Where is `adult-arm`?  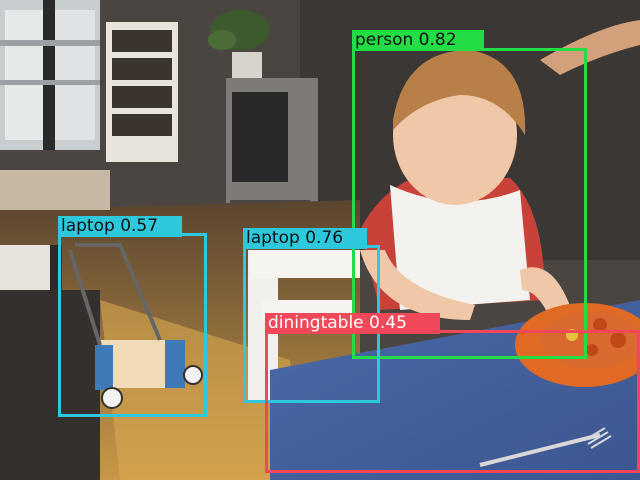
adult-arm is located at coordinates (590, 47).